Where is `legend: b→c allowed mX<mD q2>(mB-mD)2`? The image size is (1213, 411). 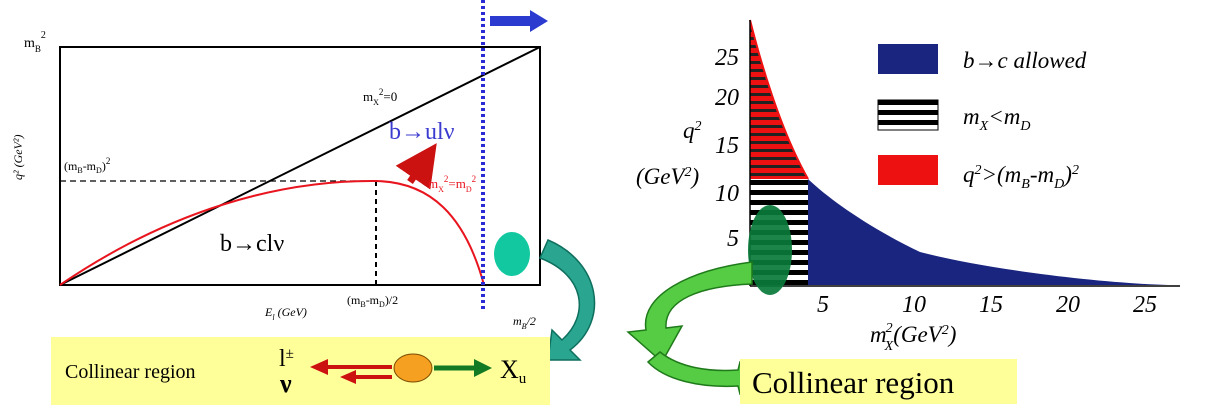 legend: b→c allowed mX<mD q2>(mB-mD)2 is located at coordinates (982, 118).